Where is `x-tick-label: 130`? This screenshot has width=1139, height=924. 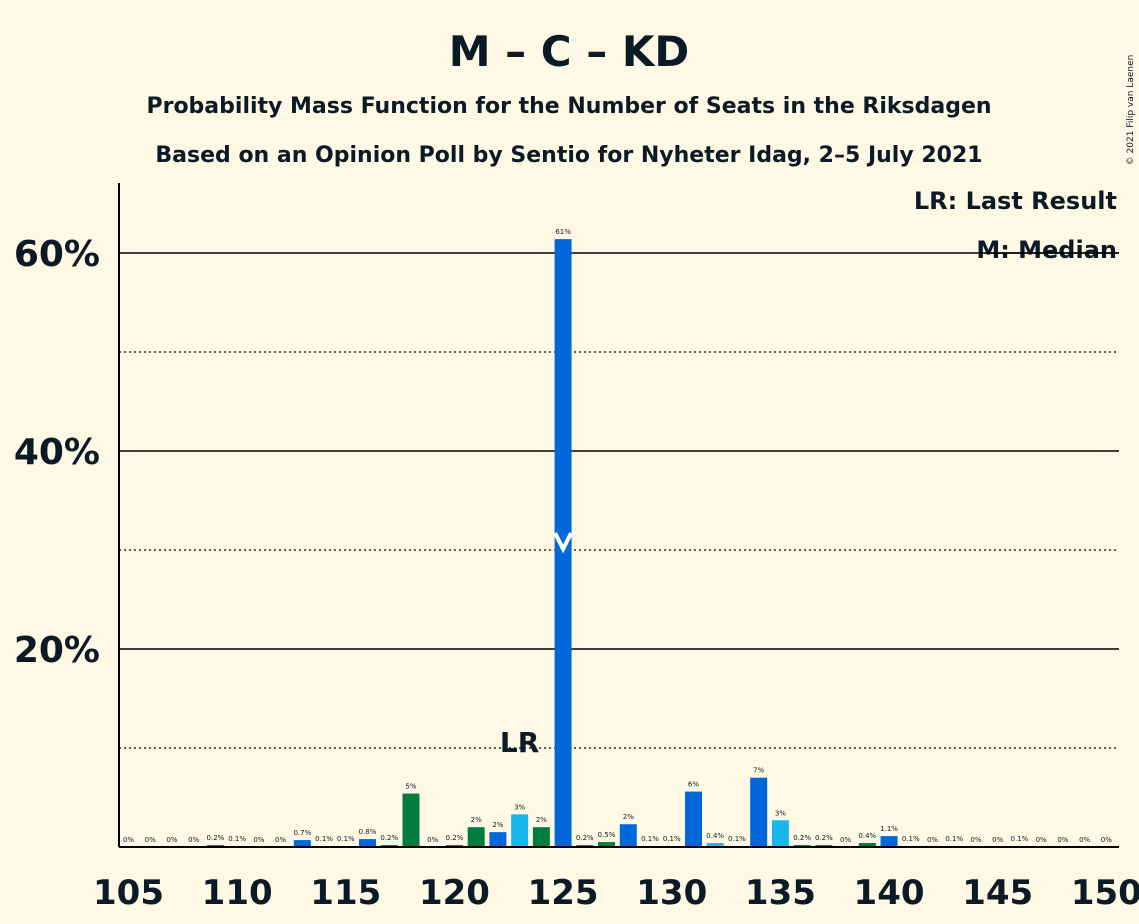 x-tick-label: 130 is located at coordinates (671, 893).